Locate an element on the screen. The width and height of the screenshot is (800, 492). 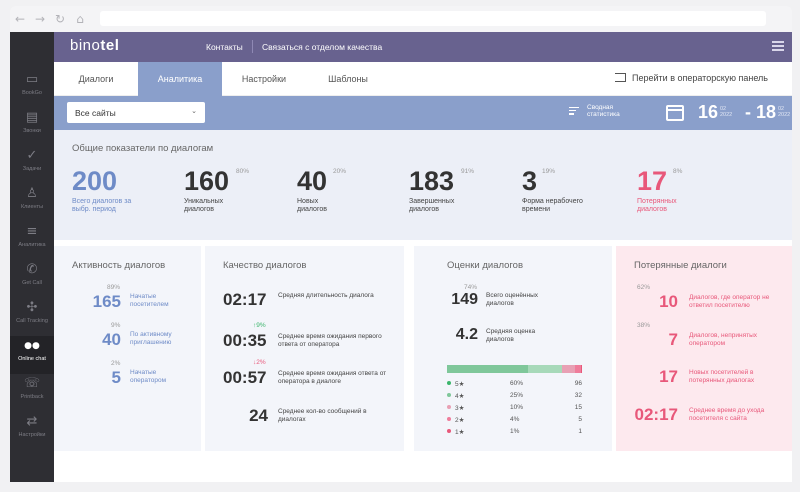
calendar-icon is located at coordinates (675, 113).